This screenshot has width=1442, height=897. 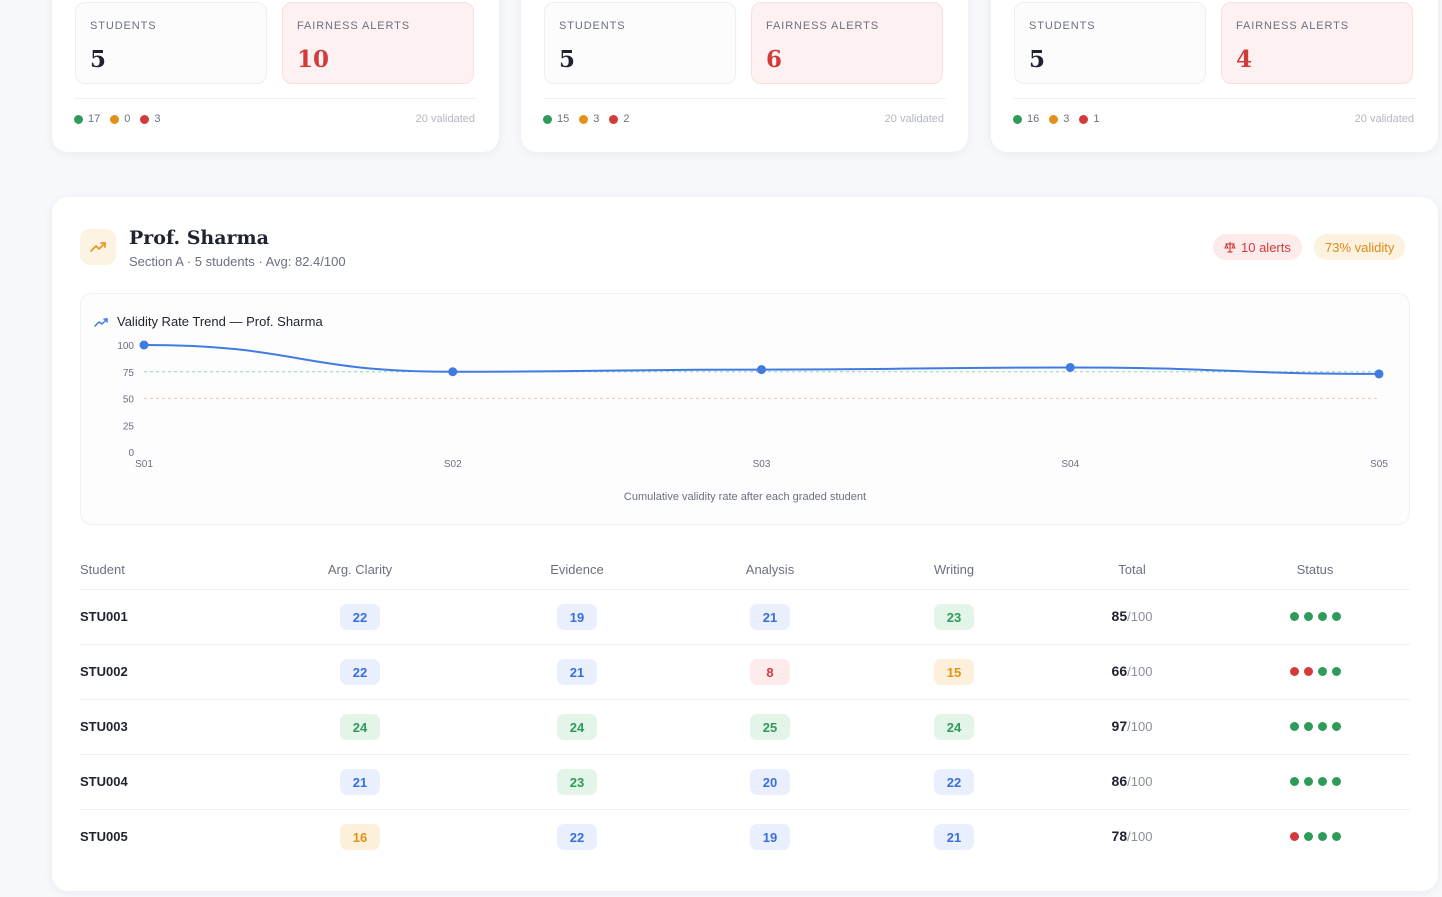 What do you see at coordinates (1257, 247) in the screenshot?
I see `alerts-badge: 10 alerts` at bounding box center [1257, 247].